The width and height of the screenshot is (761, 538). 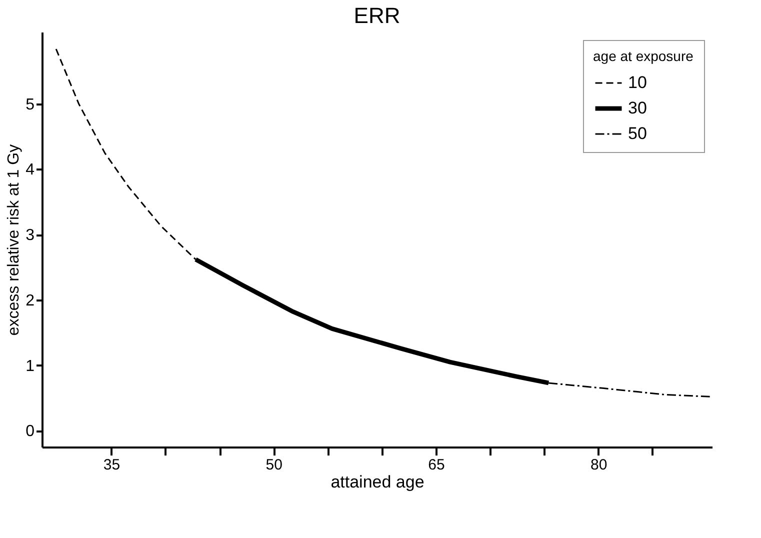 What do you see at coordinates (111, 465) in the screenshot?
I see `x-tick-label: 35` at bounding box center [111, 465].